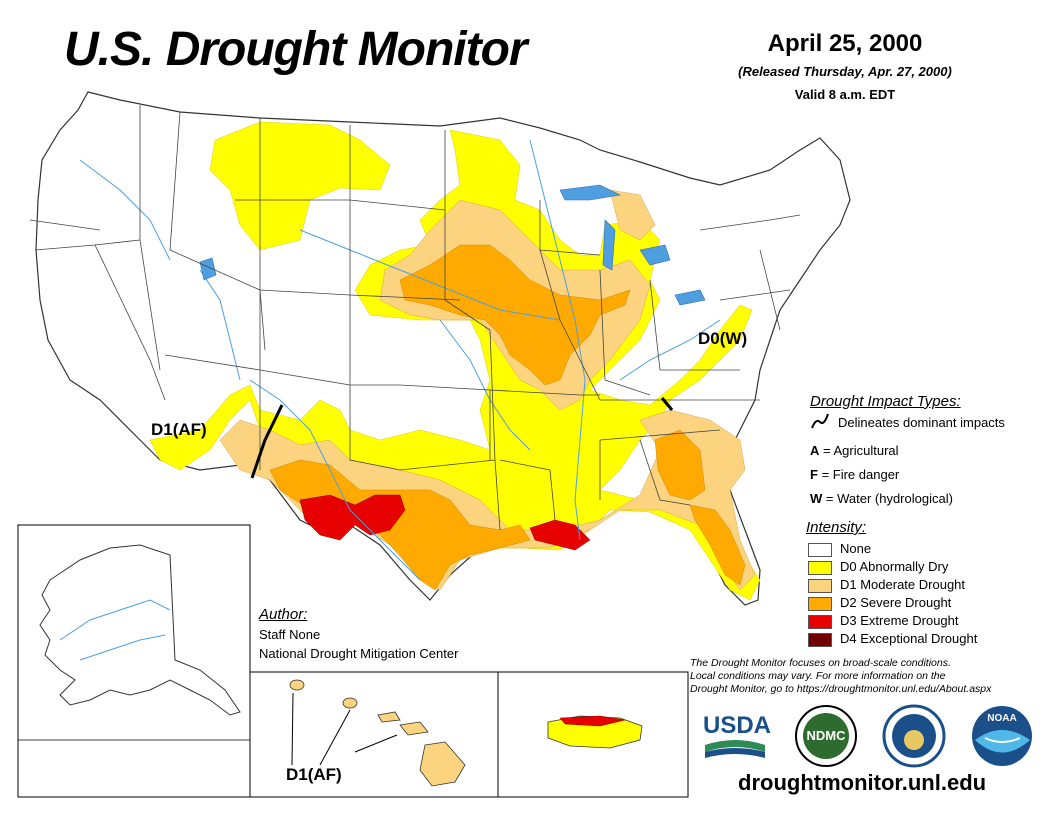  What do you see at coordinates (845, 43) in the screenshot?
I see `map-date: April 25, 2000` at bounding box center [845, 43].